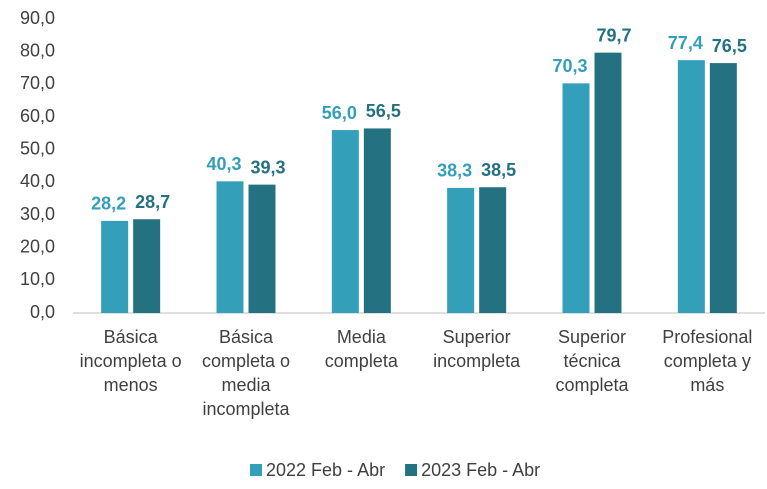 Image resolution: width=767 pixels, height=489 pixels. I want to click on value-label: 70,3, so click(569, 66).